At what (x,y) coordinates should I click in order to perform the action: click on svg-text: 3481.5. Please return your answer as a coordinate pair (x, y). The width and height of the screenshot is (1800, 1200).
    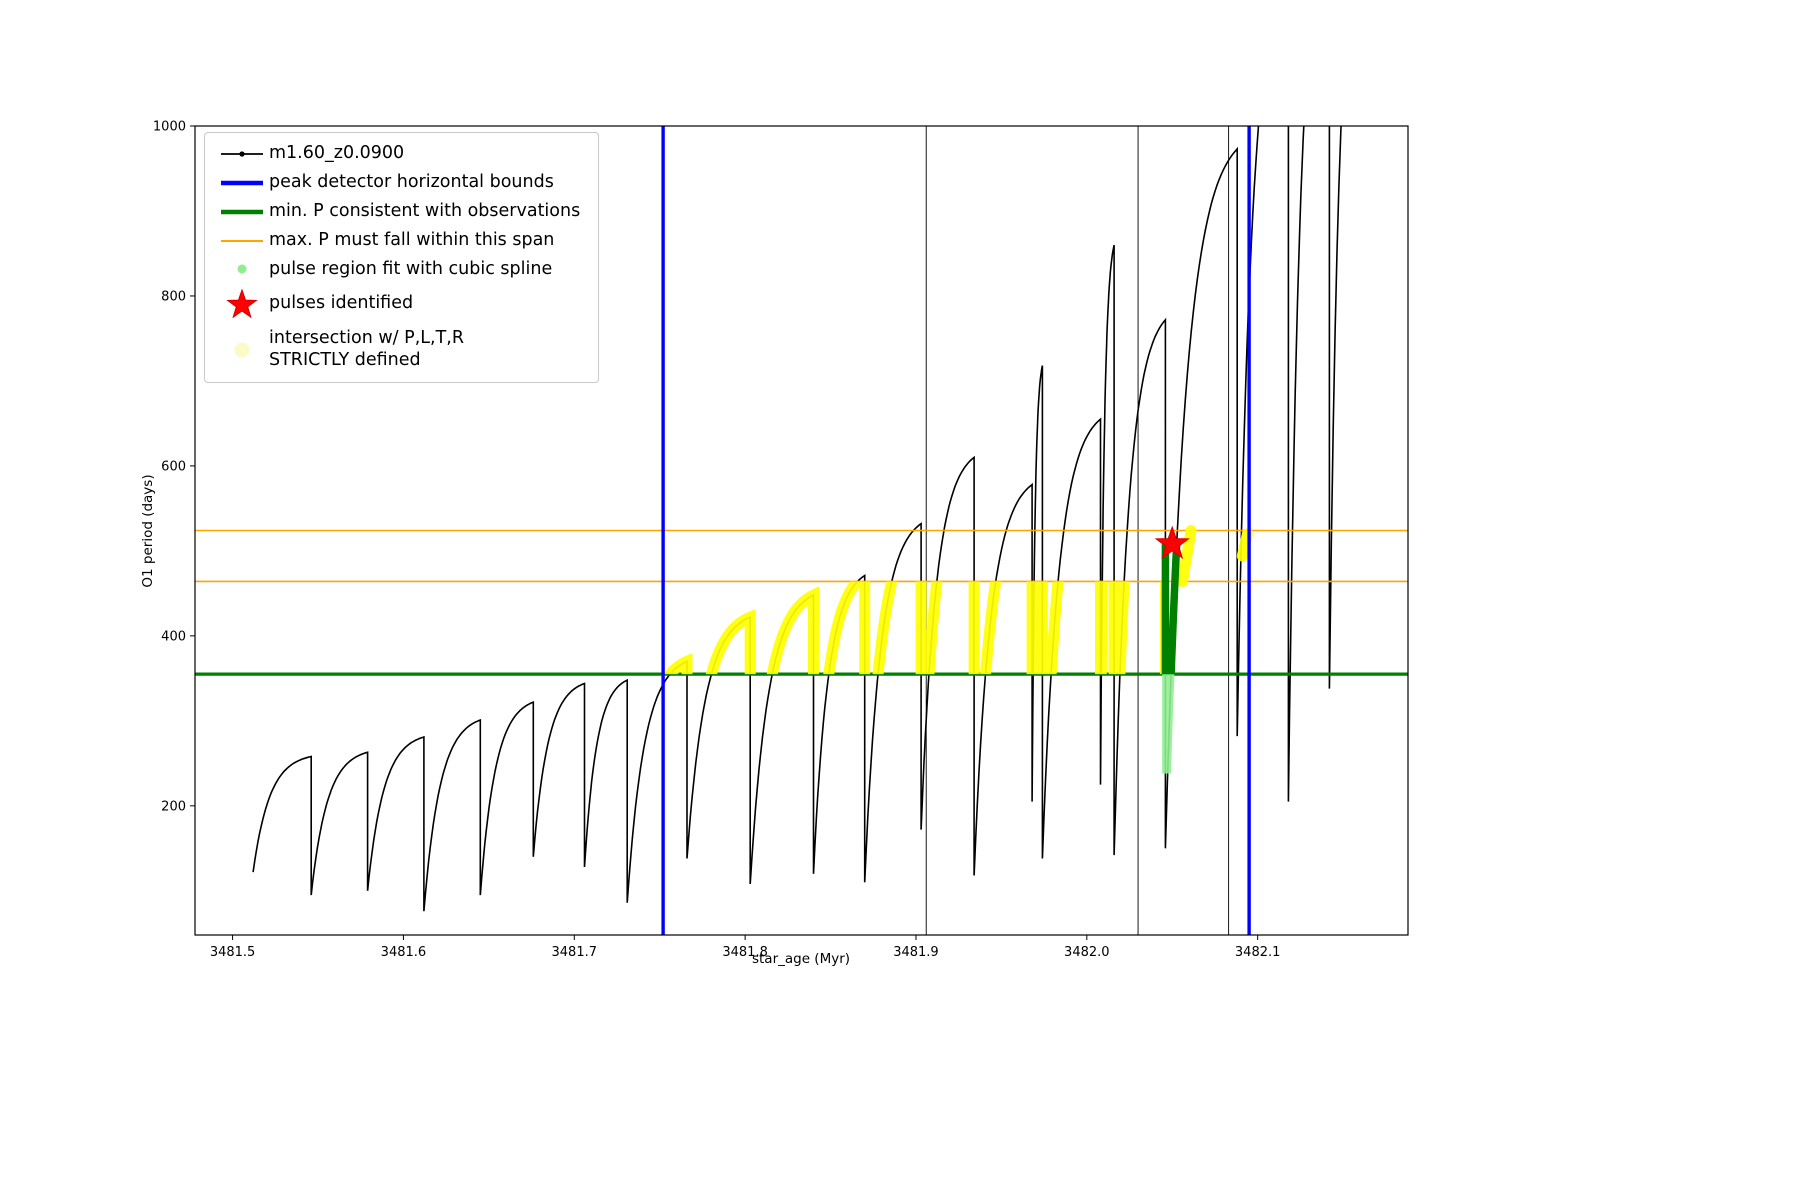
    Looking at the image, I should click on (233, 952).